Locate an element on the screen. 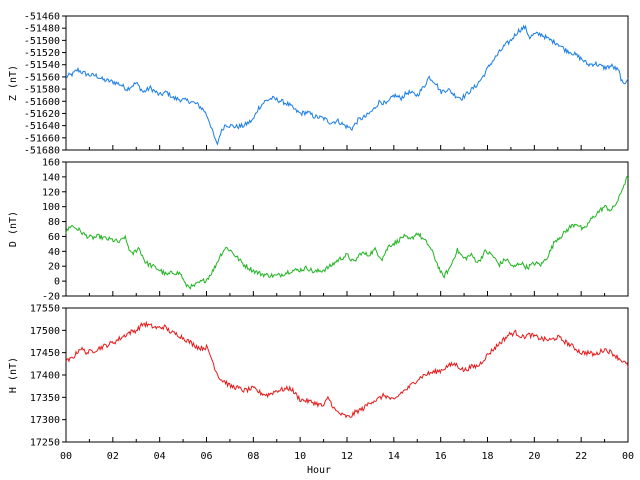 This screenshot has height=480, width=640. y-tick-label: -51600 is located at coordinates (42, 102).